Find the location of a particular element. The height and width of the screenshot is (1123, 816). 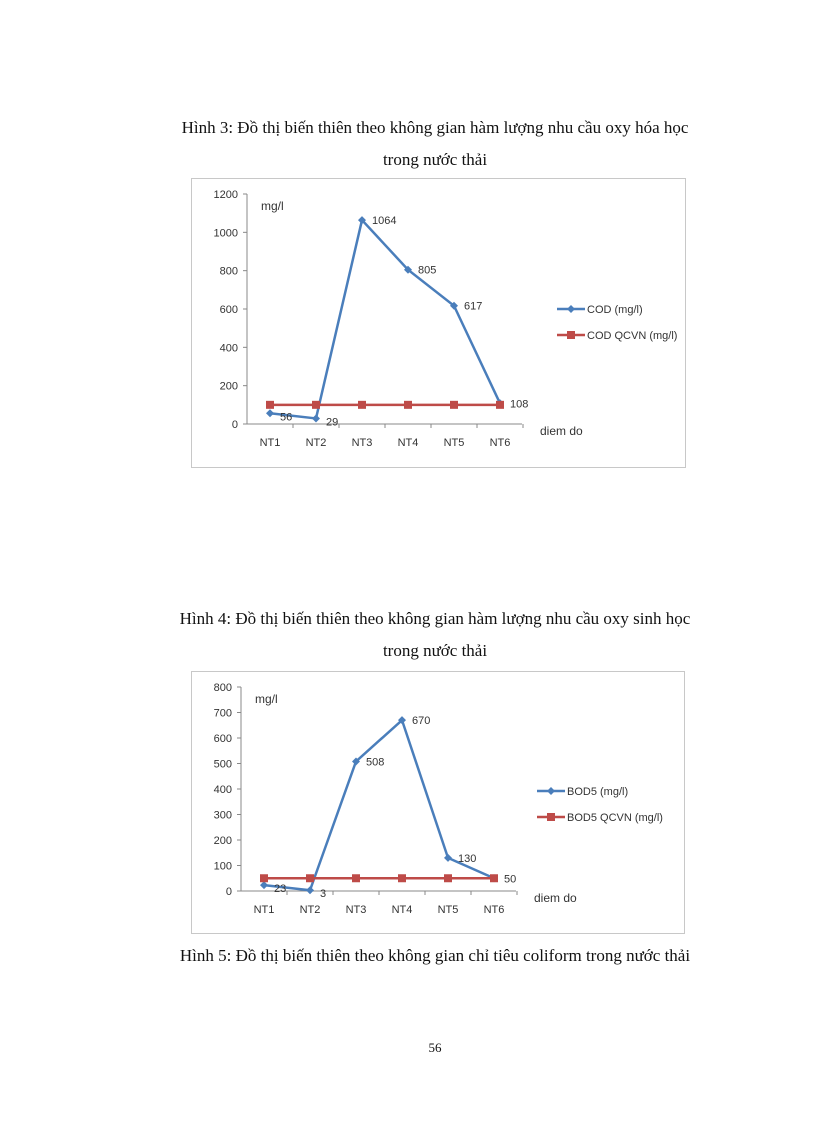

data-label: 805 is located at coordinates (427, 271).